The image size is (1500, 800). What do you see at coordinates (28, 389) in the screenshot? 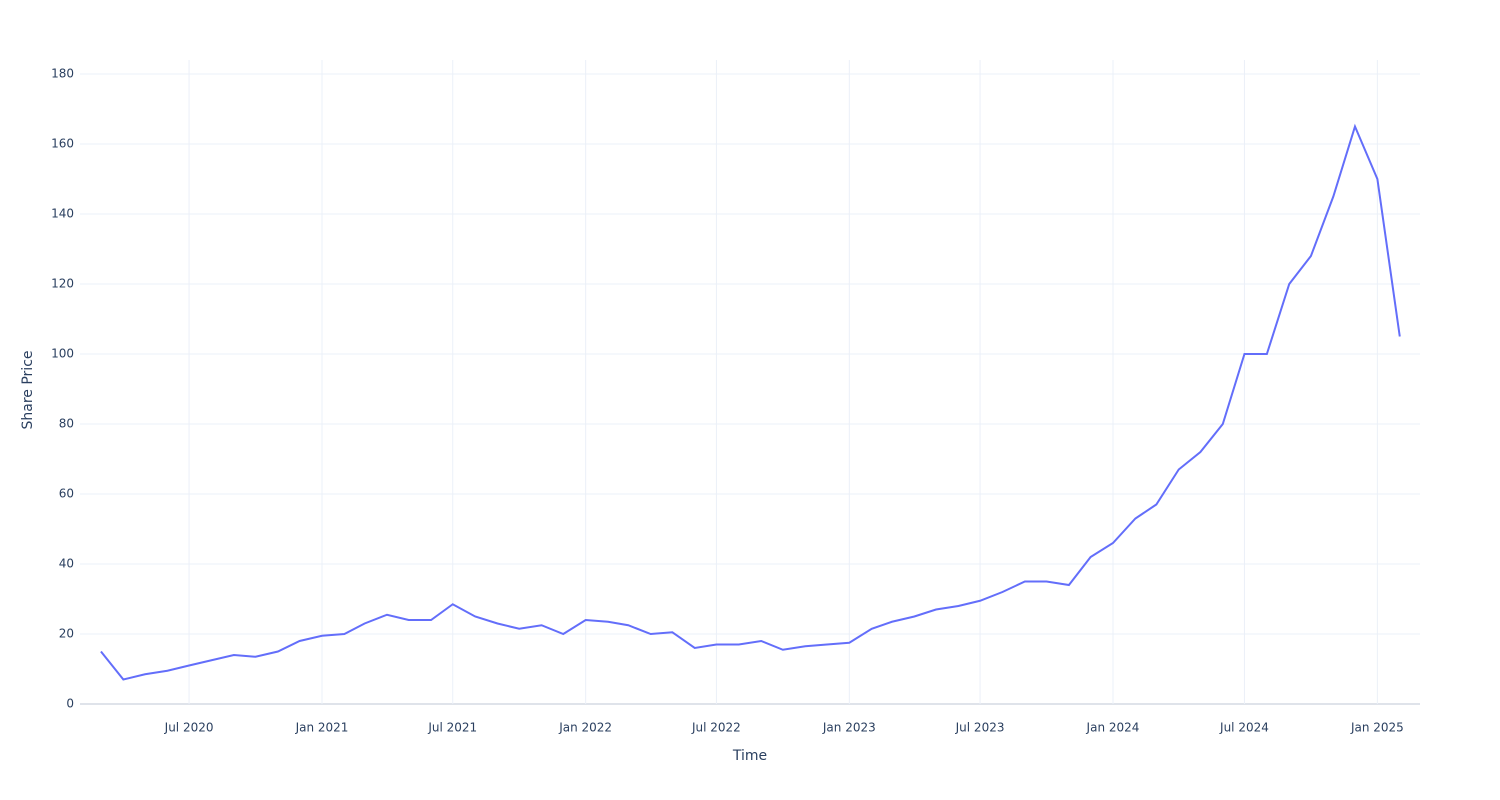
I see `y-axis-title: Share Price` at bounding box center [28, 389].